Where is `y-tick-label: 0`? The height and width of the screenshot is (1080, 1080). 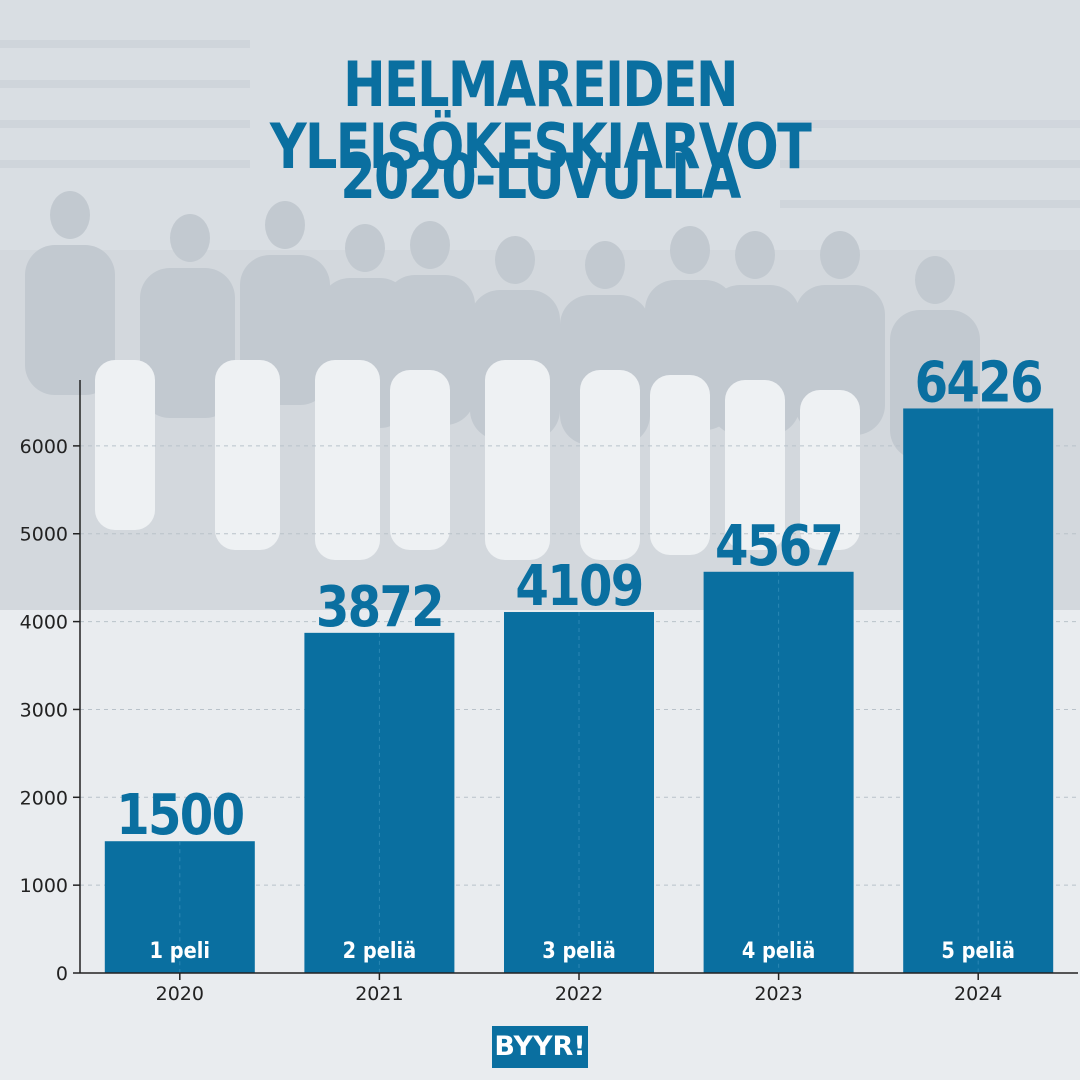
y-tick-label: 0 is located at coordinates (62, 974).